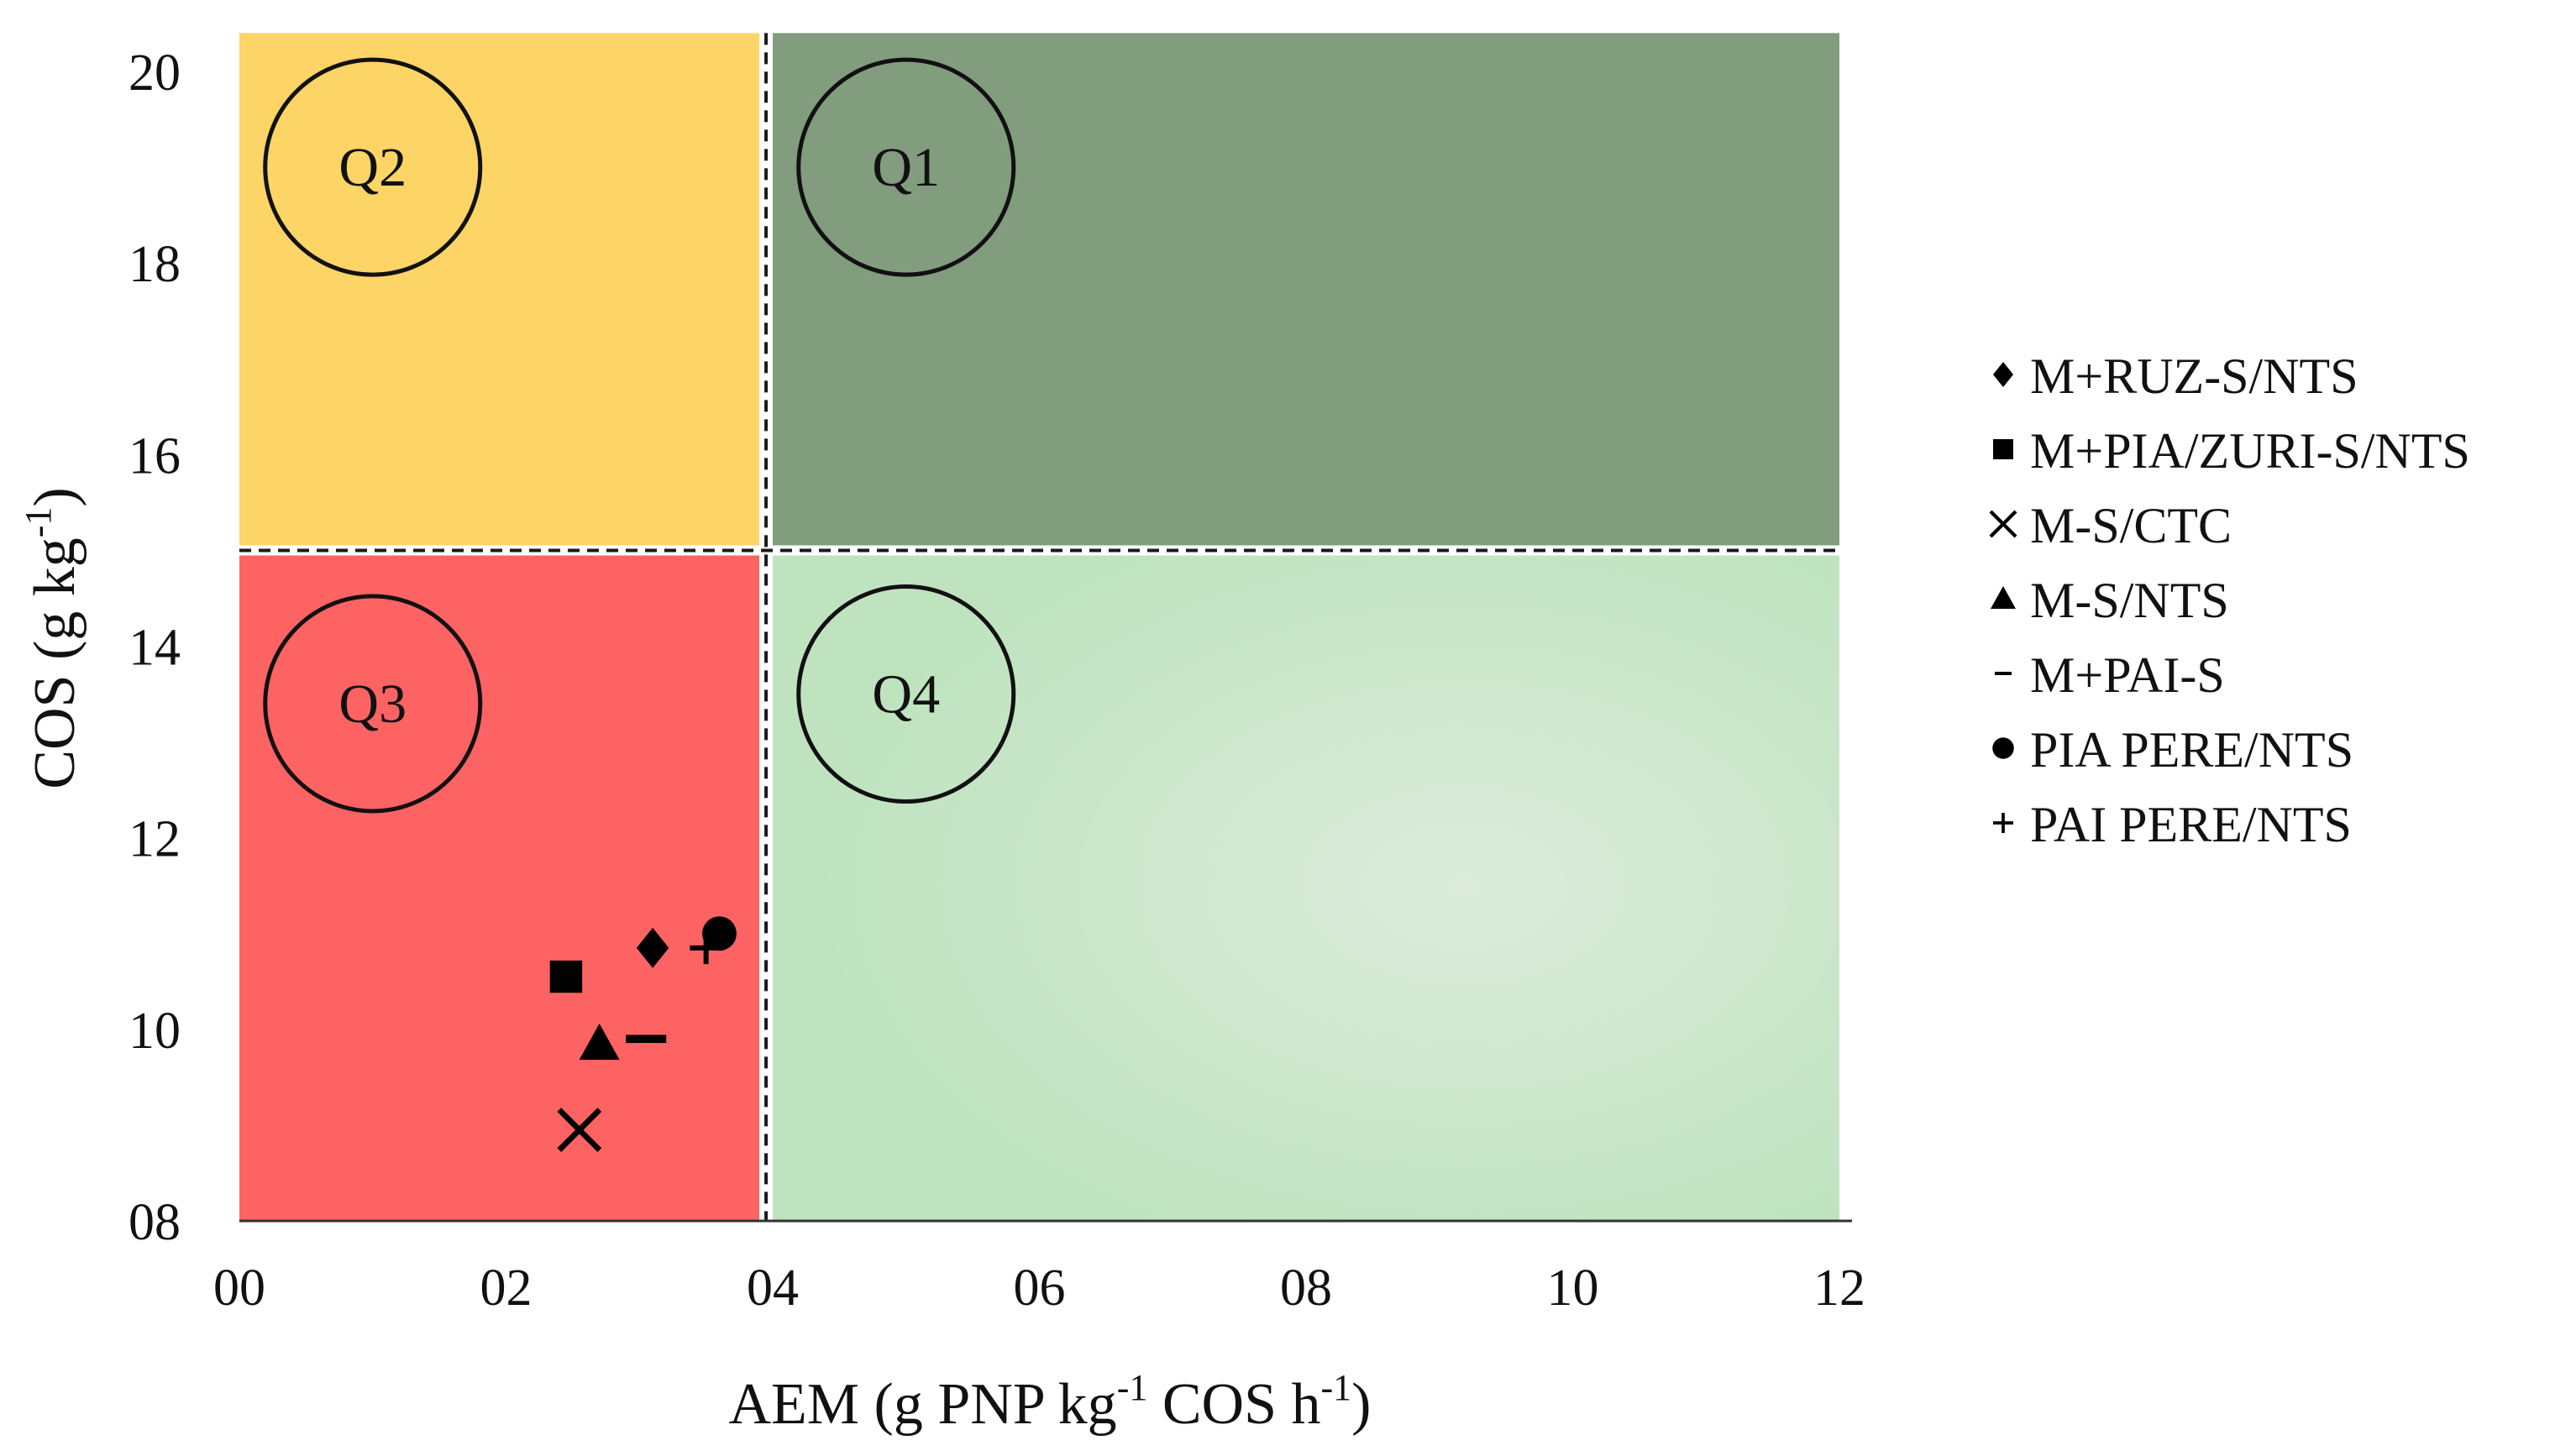 The image size is (2576, 1451). Describe the element at coordinates (239, 1288) in the screenshot. I see `x-tick-label: 00` at that location.